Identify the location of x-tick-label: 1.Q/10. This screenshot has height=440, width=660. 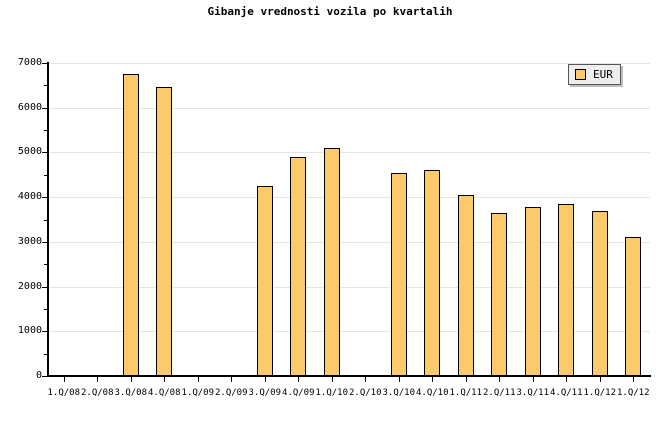
(331, 393).